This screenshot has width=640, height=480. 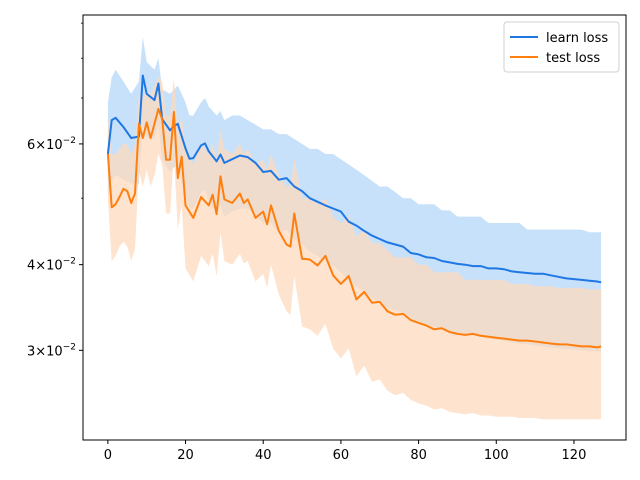 I want to click on x-tick-label: 0, so click(x=108, y=455).